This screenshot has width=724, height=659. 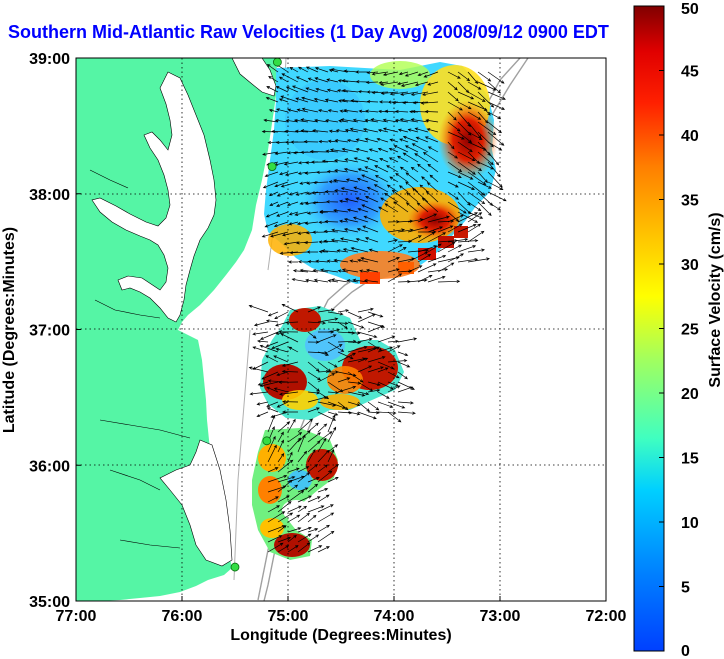 What do you see at coordinates (196, 503) in the screenshot?
I see `pamlico-sound` at bounding box center [196, 503].